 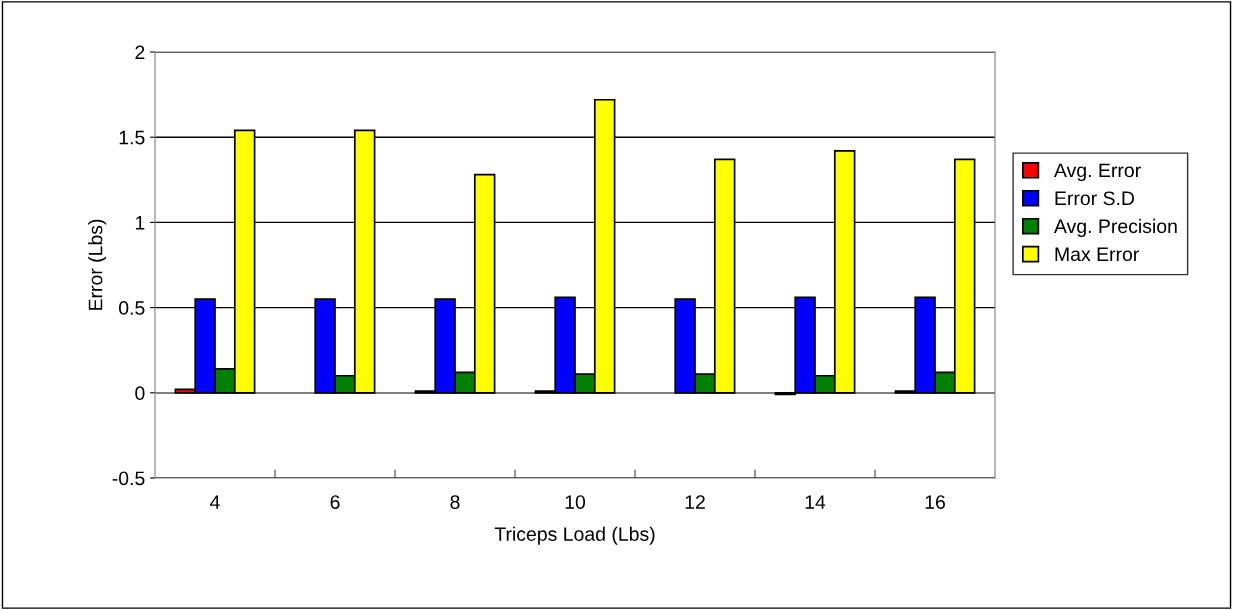 What do you see at coordinates (132, 308) in the screenshot?
I see `y-tick-label: 0.5` at bounding box center [132, 308].